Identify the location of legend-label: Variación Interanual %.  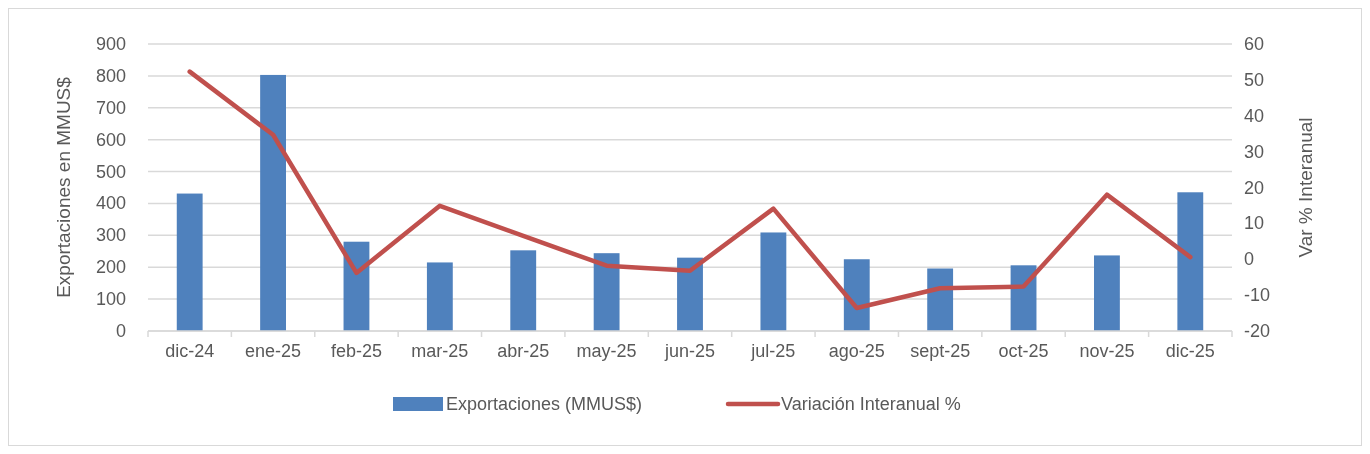
(871, 404).